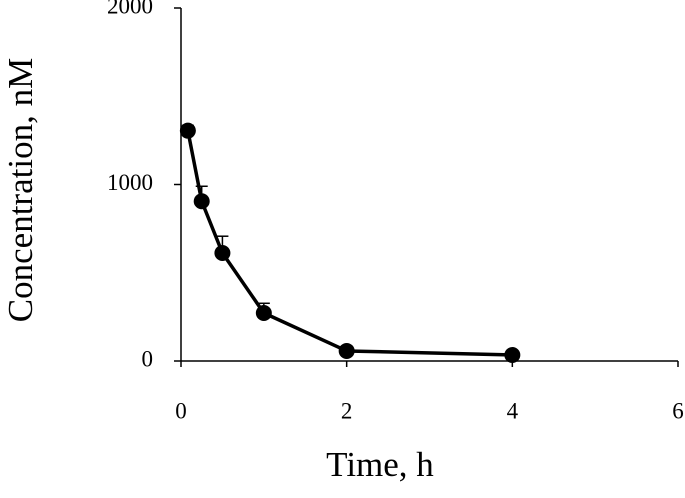 The image size is (685, 498). Describe the element at coordinates (513, 410) in the screenshot. I see `x-tick-label: 4` at that location.